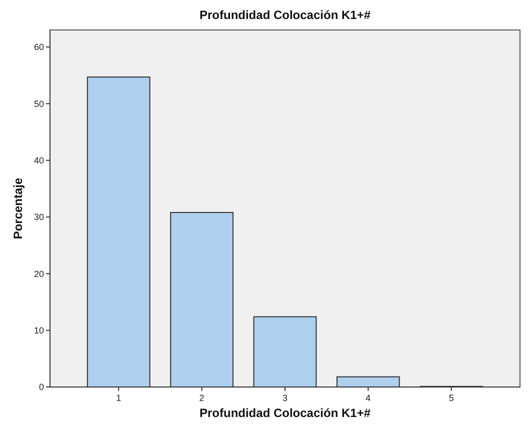 The image size is (531, 425). What do you see at coordinates (119, 398) in the screenshot?
I see `x-tick-label: 1` at bounding box center [119, 398].